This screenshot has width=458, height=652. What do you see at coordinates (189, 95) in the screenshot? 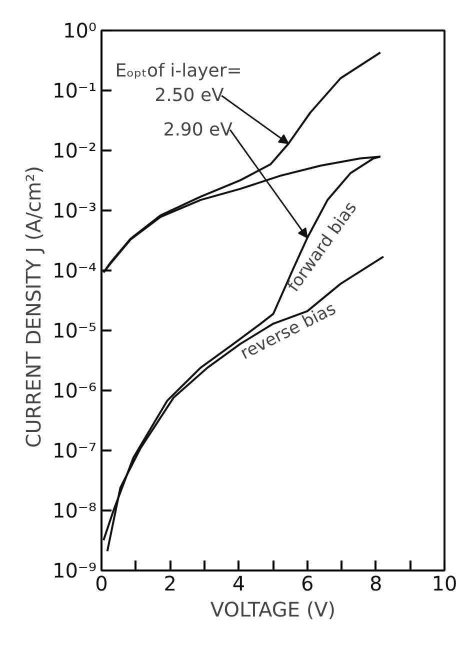
I see `annotation: 2.50 eV` at bounding box center [189, 95].